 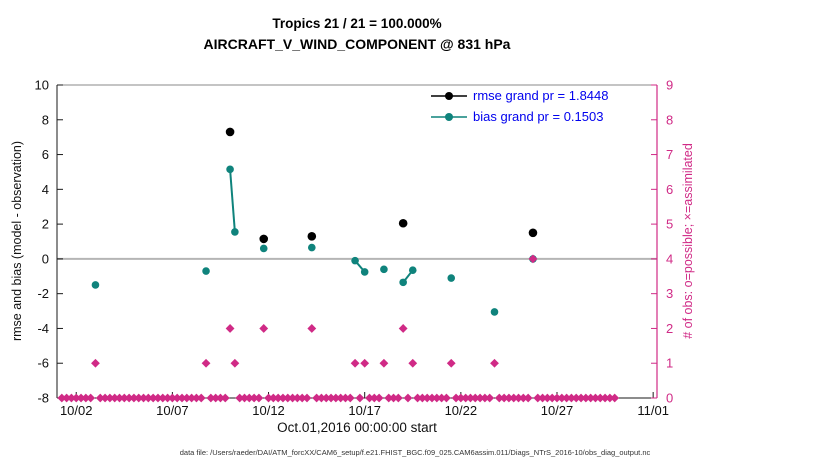 I want to click on legend-label-rmse: rmse grand pr = 1.8448, so click(x=541, y=95).